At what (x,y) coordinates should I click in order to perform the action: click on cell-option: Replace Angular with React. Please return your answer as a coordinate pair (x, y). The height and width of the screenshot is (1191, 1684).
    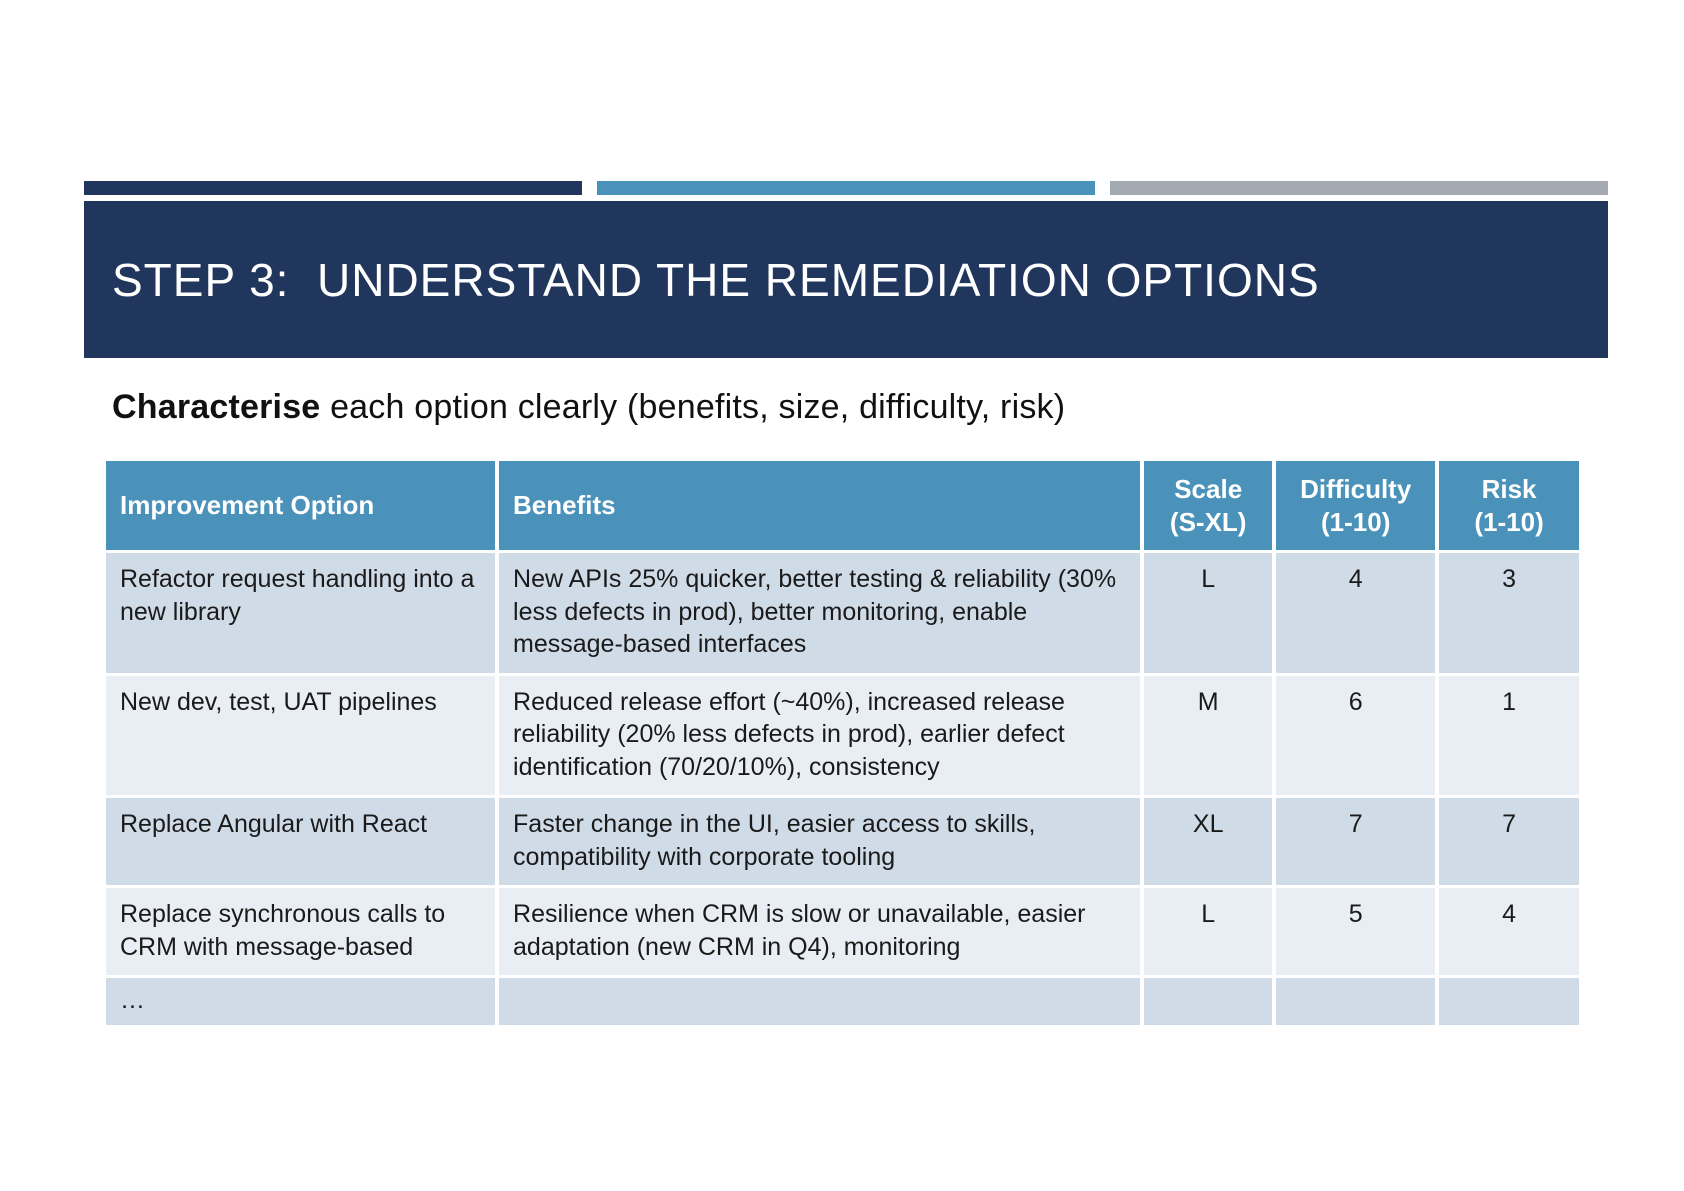
    Looking at the image, I should click on (301, 841).